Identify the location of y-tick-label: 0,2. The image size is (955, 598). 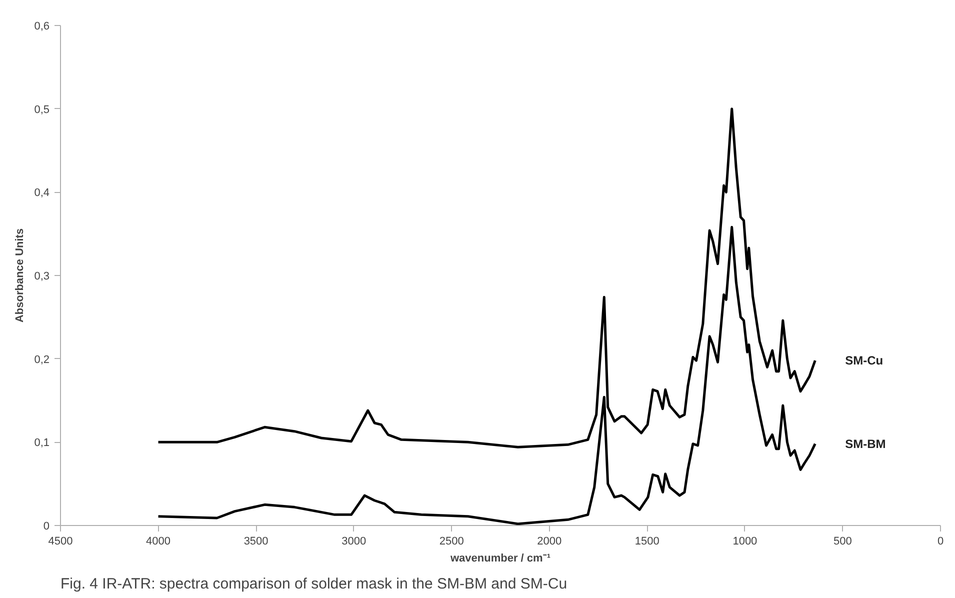
(42, 360).